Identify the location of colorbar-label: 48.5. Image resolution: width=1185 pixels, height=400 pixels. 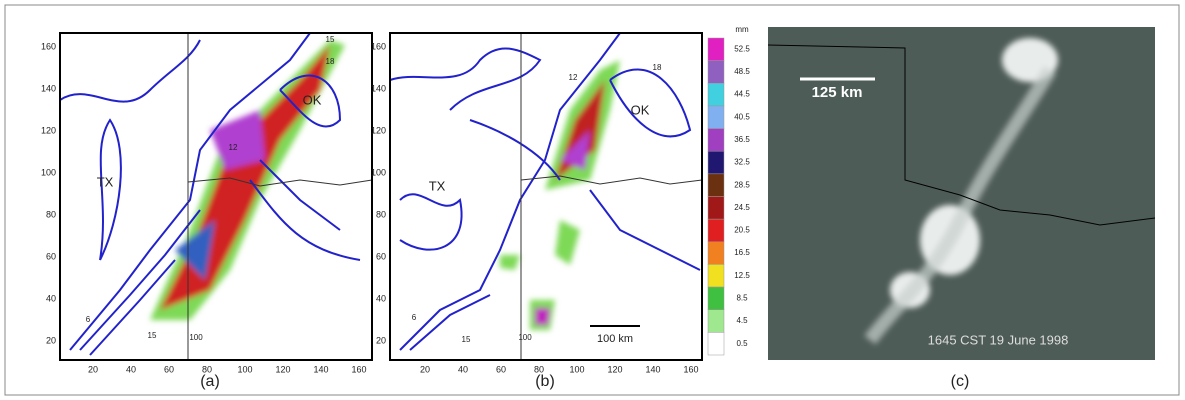
(742, 71).